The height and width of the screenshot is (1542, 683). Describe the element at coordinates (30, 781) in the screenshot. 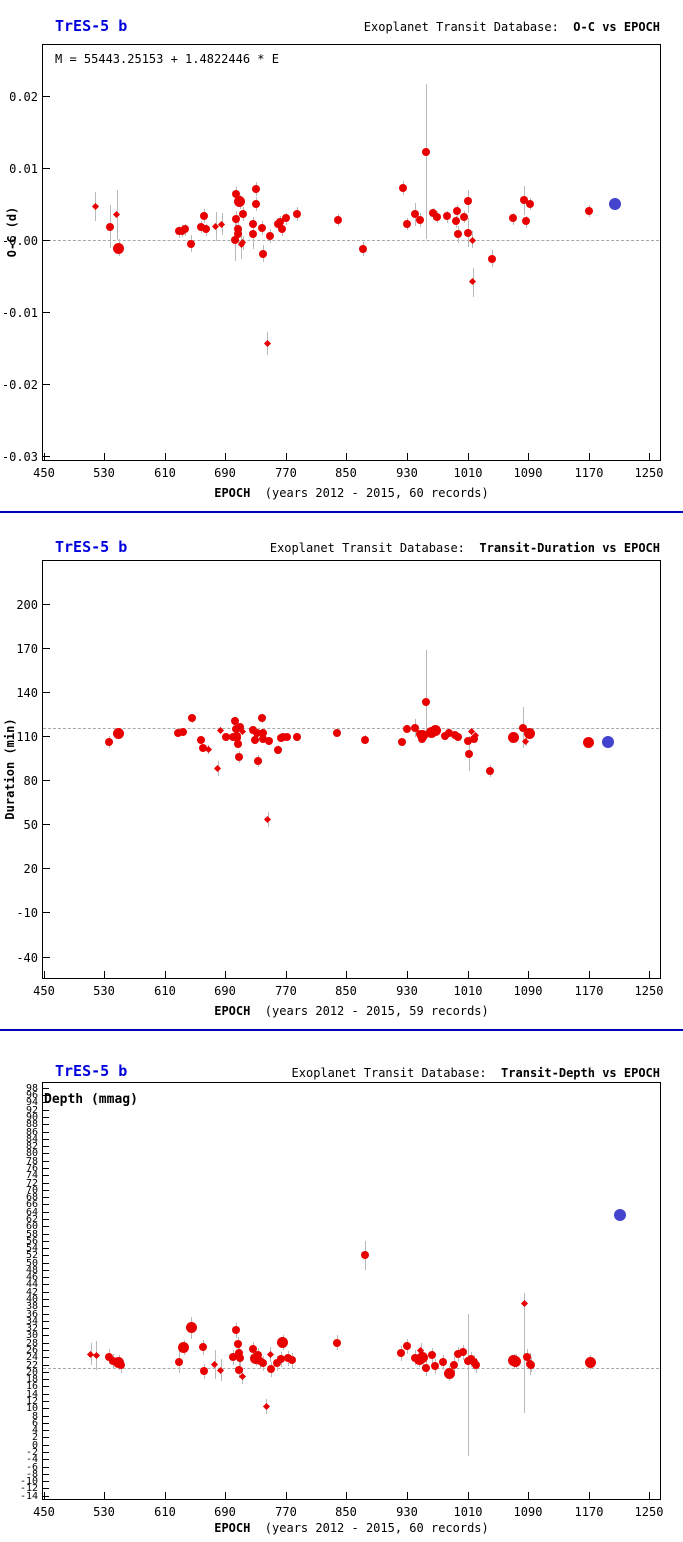

I see `y-tick-label: 80` at that location.